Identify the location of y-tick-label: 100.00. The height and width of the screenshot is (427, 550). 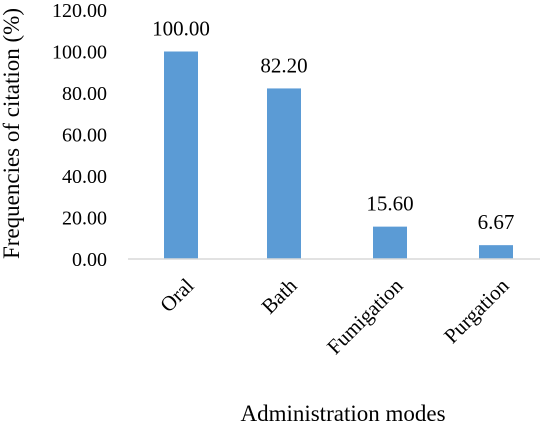
(79, 53).